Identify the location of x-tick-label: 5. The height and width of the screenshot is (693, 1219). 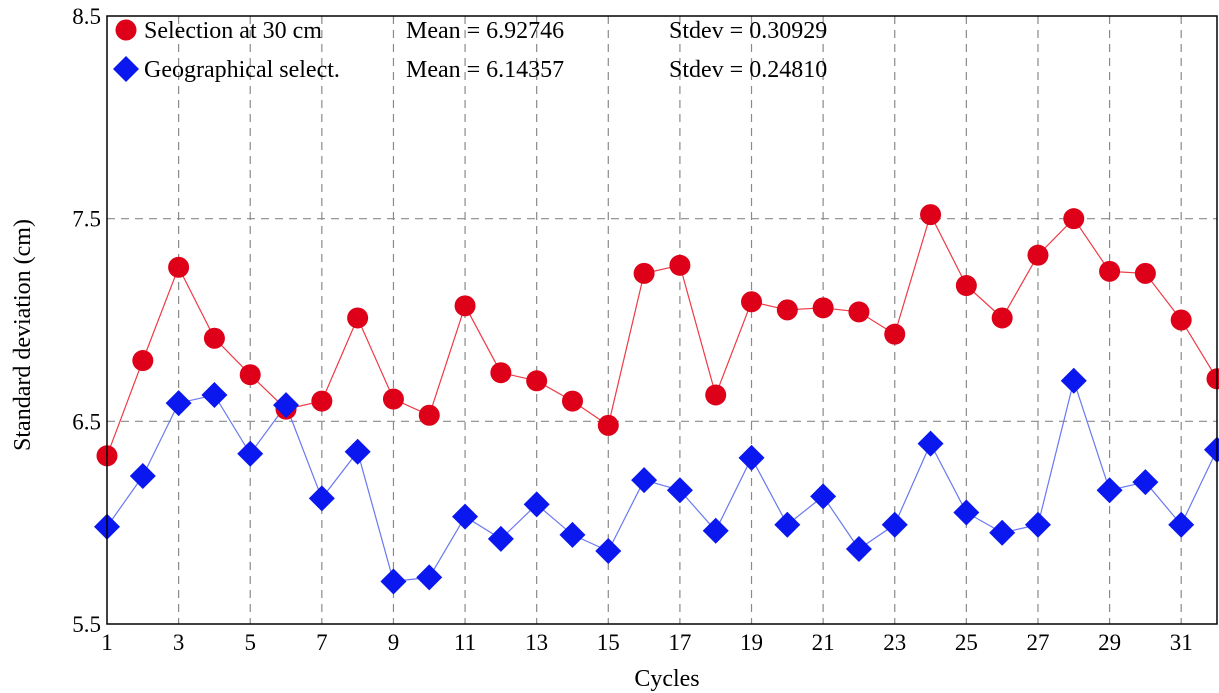
(250, 642).